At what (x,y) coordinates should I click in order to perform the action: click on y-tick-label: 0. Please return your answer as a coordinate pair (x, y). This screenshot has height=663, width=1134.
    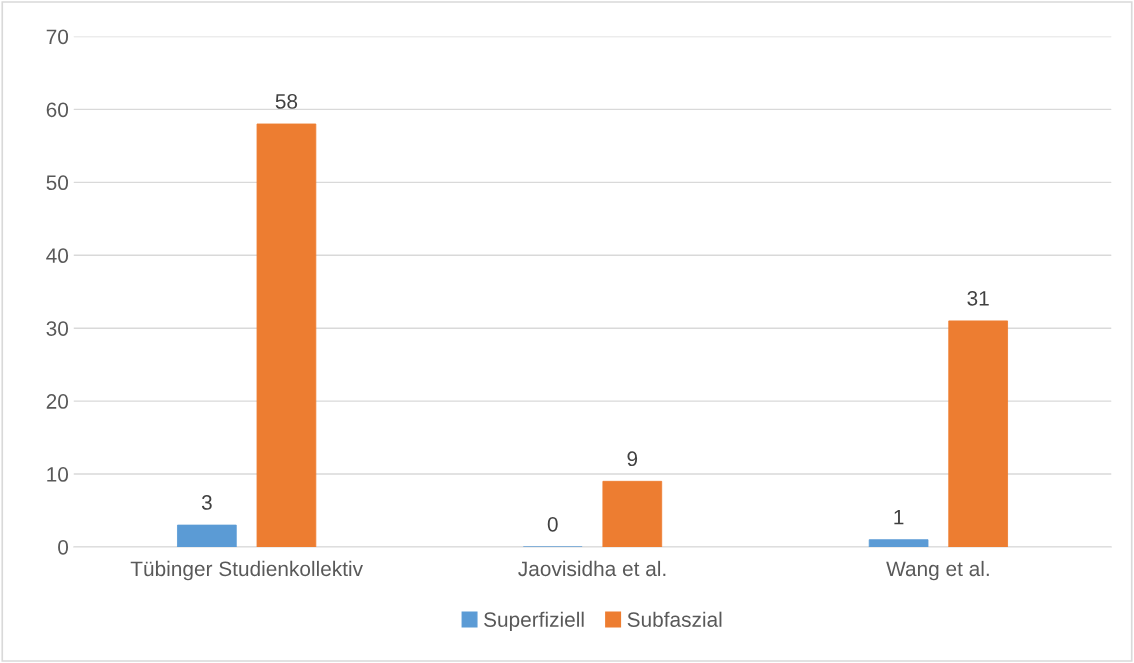
    Looking at the image, I should click on (63, 547).